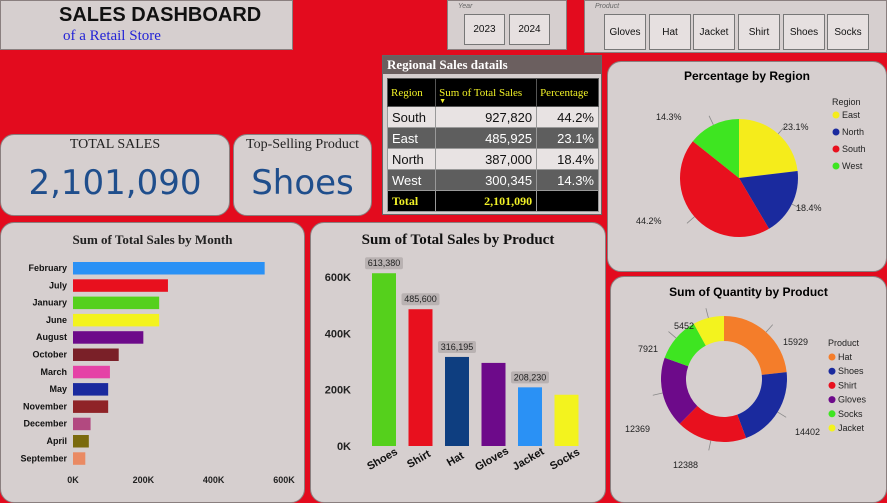 The width and height of the screenshot is (887, 503). I want to click on month-tick-june: June, so click(56, 320).